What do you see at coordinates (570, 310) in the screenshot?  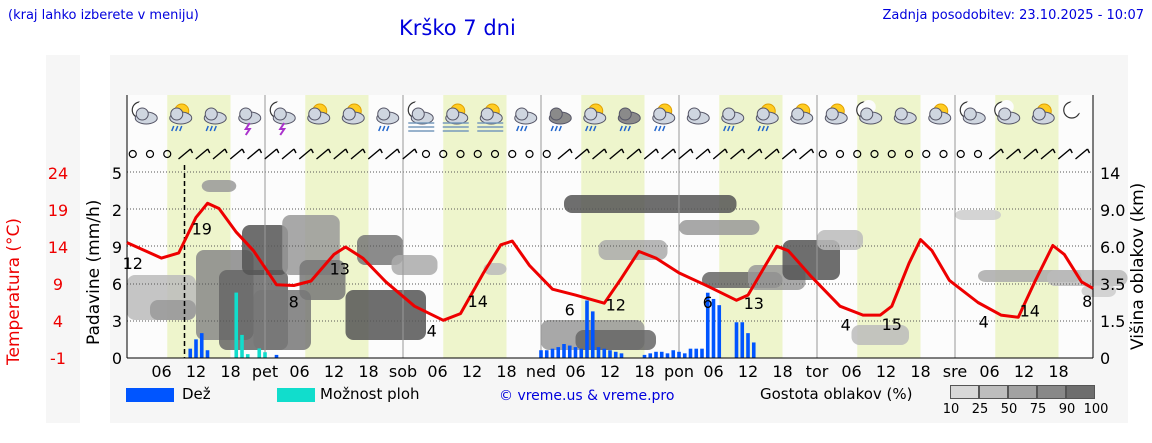 I see `temperature-label: 6` at bounding box center [570, 310].